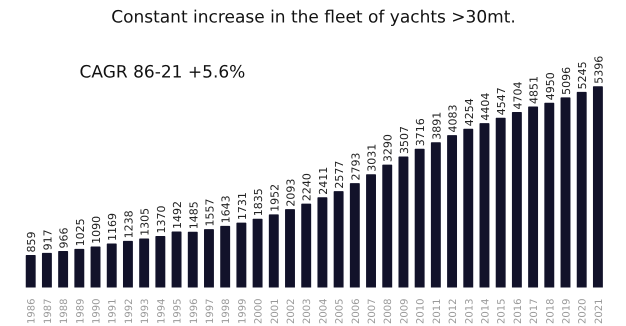  What do you see at coordinates (421, 132) in the screenshot?
I see `data-label: 3716` at bounding box center [421, 132].